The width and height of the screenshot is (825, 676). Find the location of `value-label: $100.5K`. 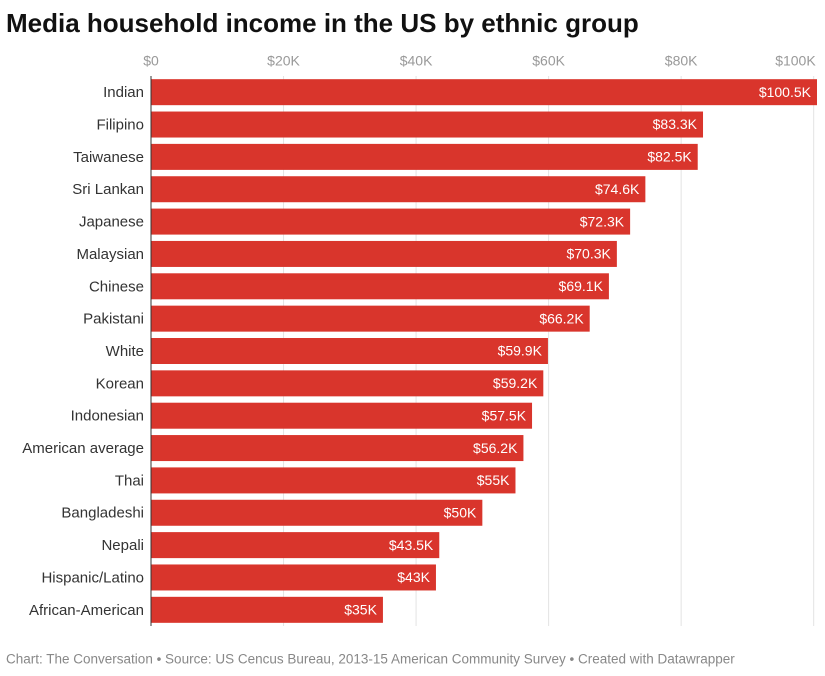

value-label: $100.5K is located at coordinates (785, 92).